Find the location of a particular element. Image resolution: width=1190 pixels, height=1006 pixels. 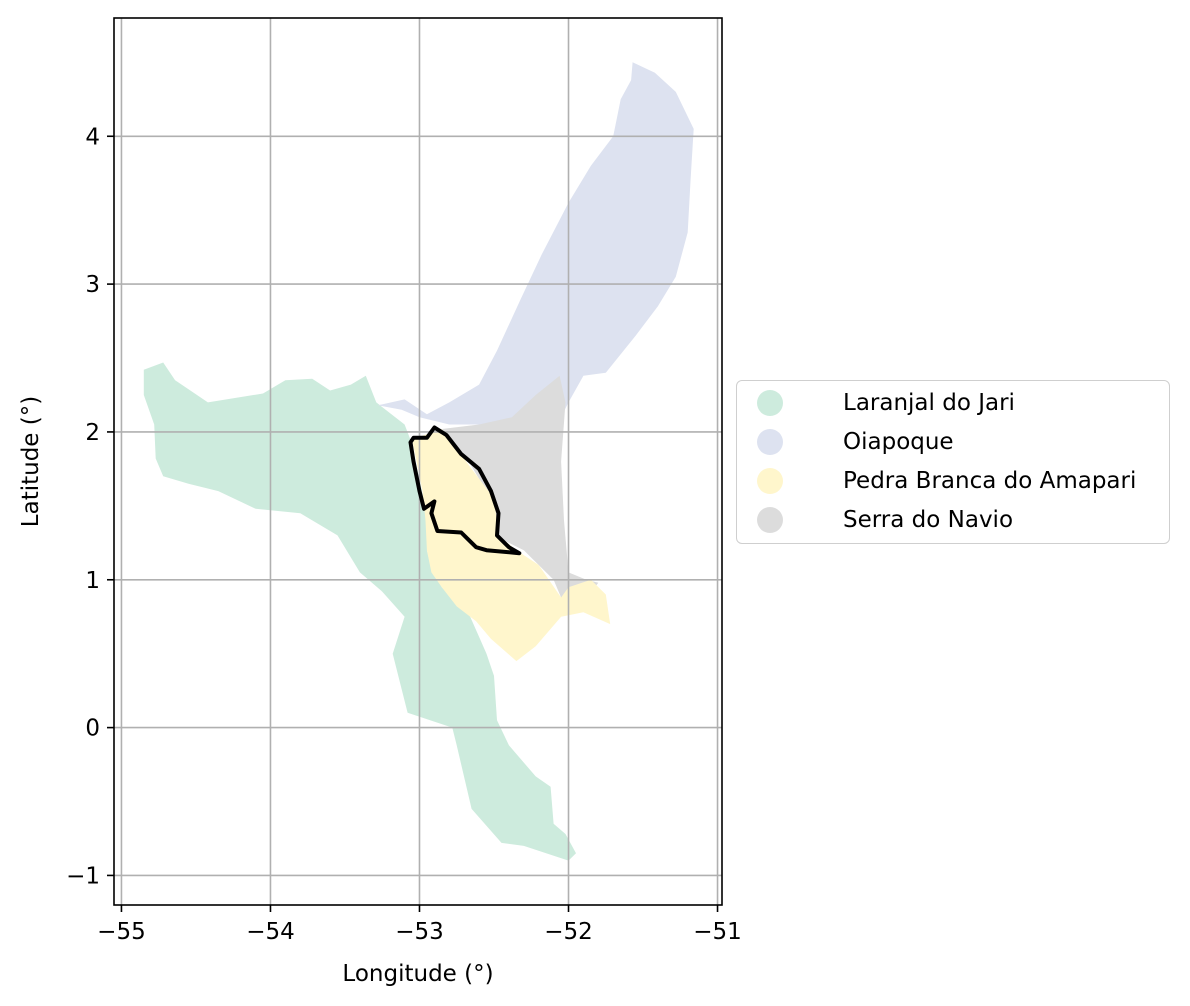

x-tick-label: −52 is located at coordinates (568, 932).